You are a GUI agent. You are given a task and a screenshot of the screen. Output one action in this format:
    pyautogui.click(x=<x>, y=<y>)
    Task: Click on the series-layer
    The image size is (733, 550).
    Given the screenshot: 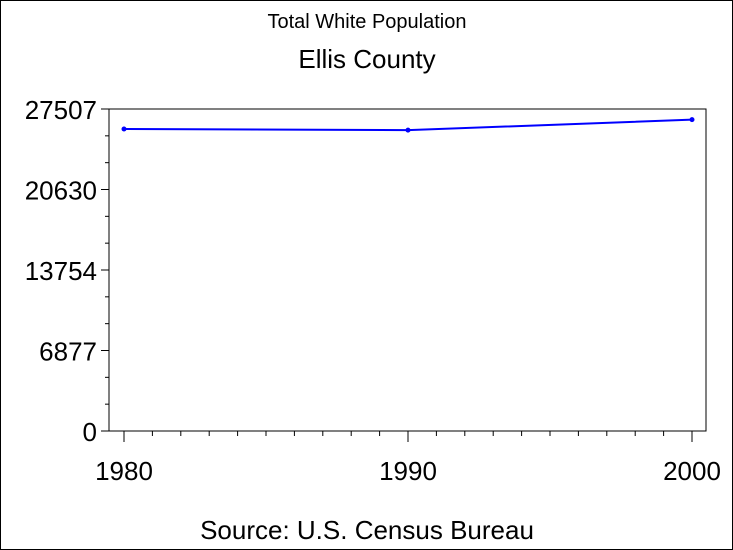 What is the action you would take?
    pyautogui.click(x=408, y=125)
    